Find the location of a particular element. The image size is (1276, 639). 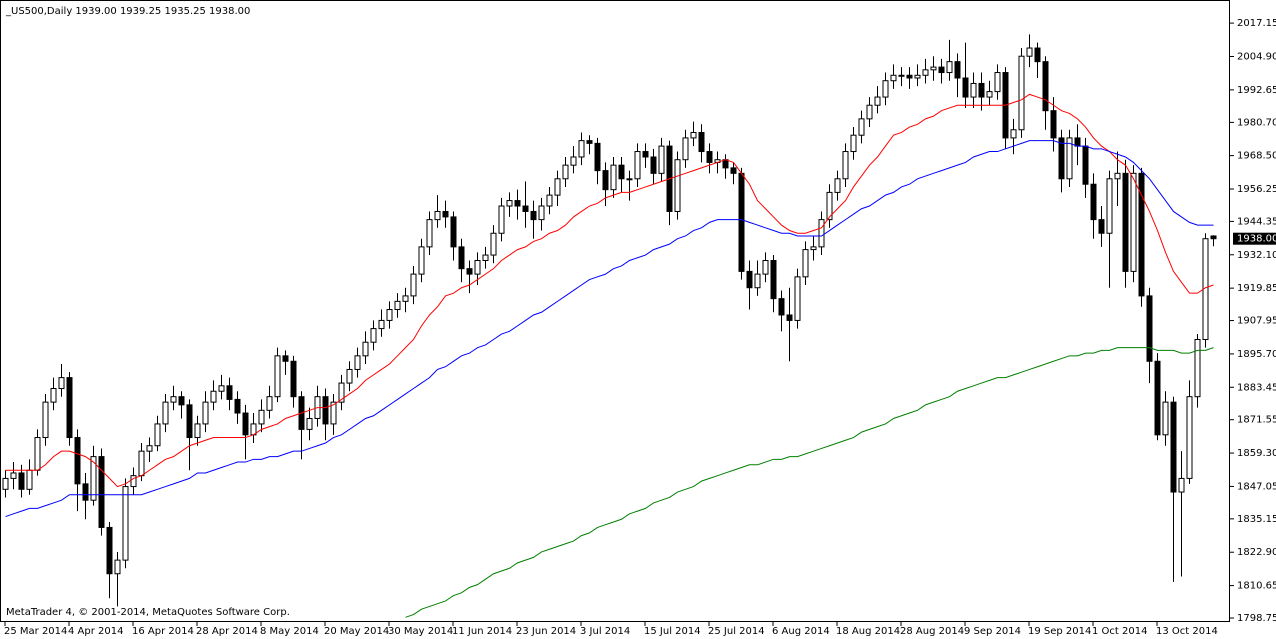

x-tick-label: 25 Jul 2014 is located at coordinates (736, 631).